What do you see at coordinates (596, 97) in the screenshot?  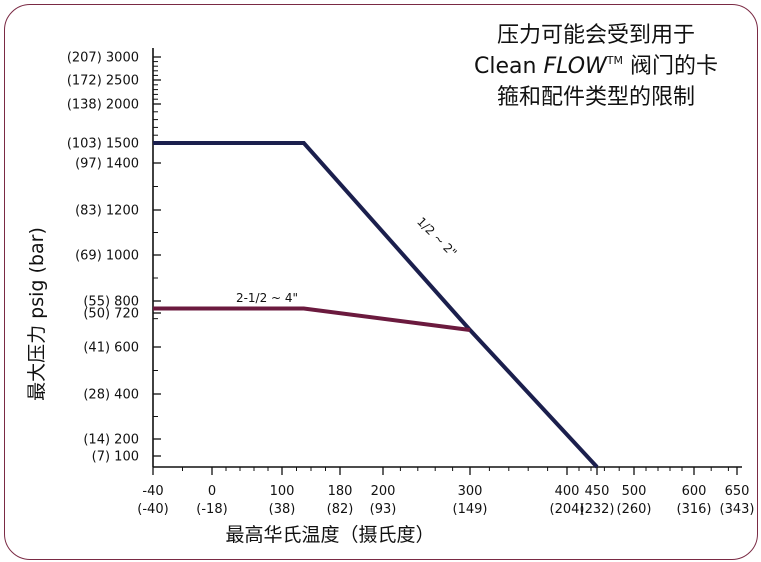 I see `chart-title-line3: 箍和配件类型的限制` at bounding box center [596, 97].